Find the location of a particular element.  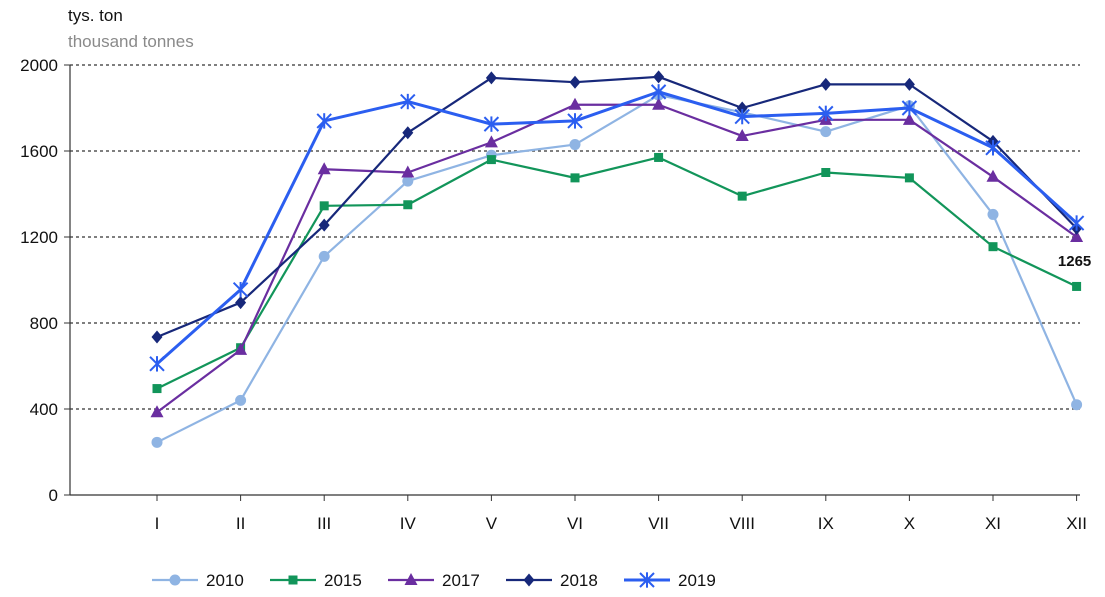

point-2019-III is located at coordinates (324, 121).